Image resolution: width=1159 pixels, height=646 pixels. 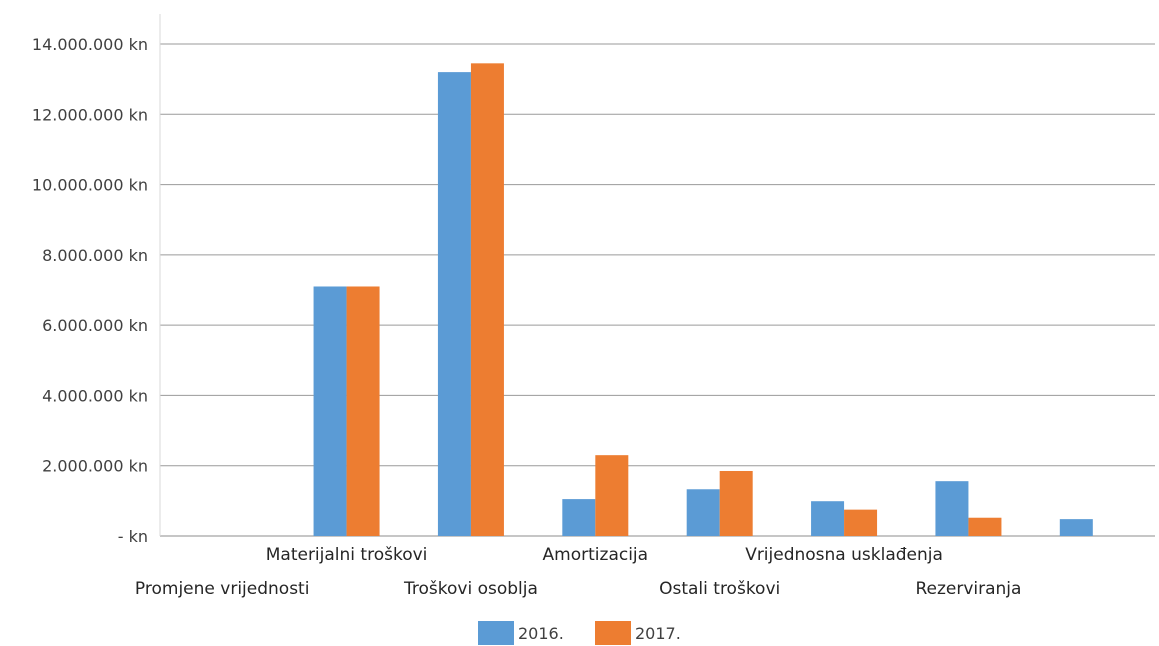 I want to click on y-tick-label: 10.000.000 kn, so click(x=90, y=185).